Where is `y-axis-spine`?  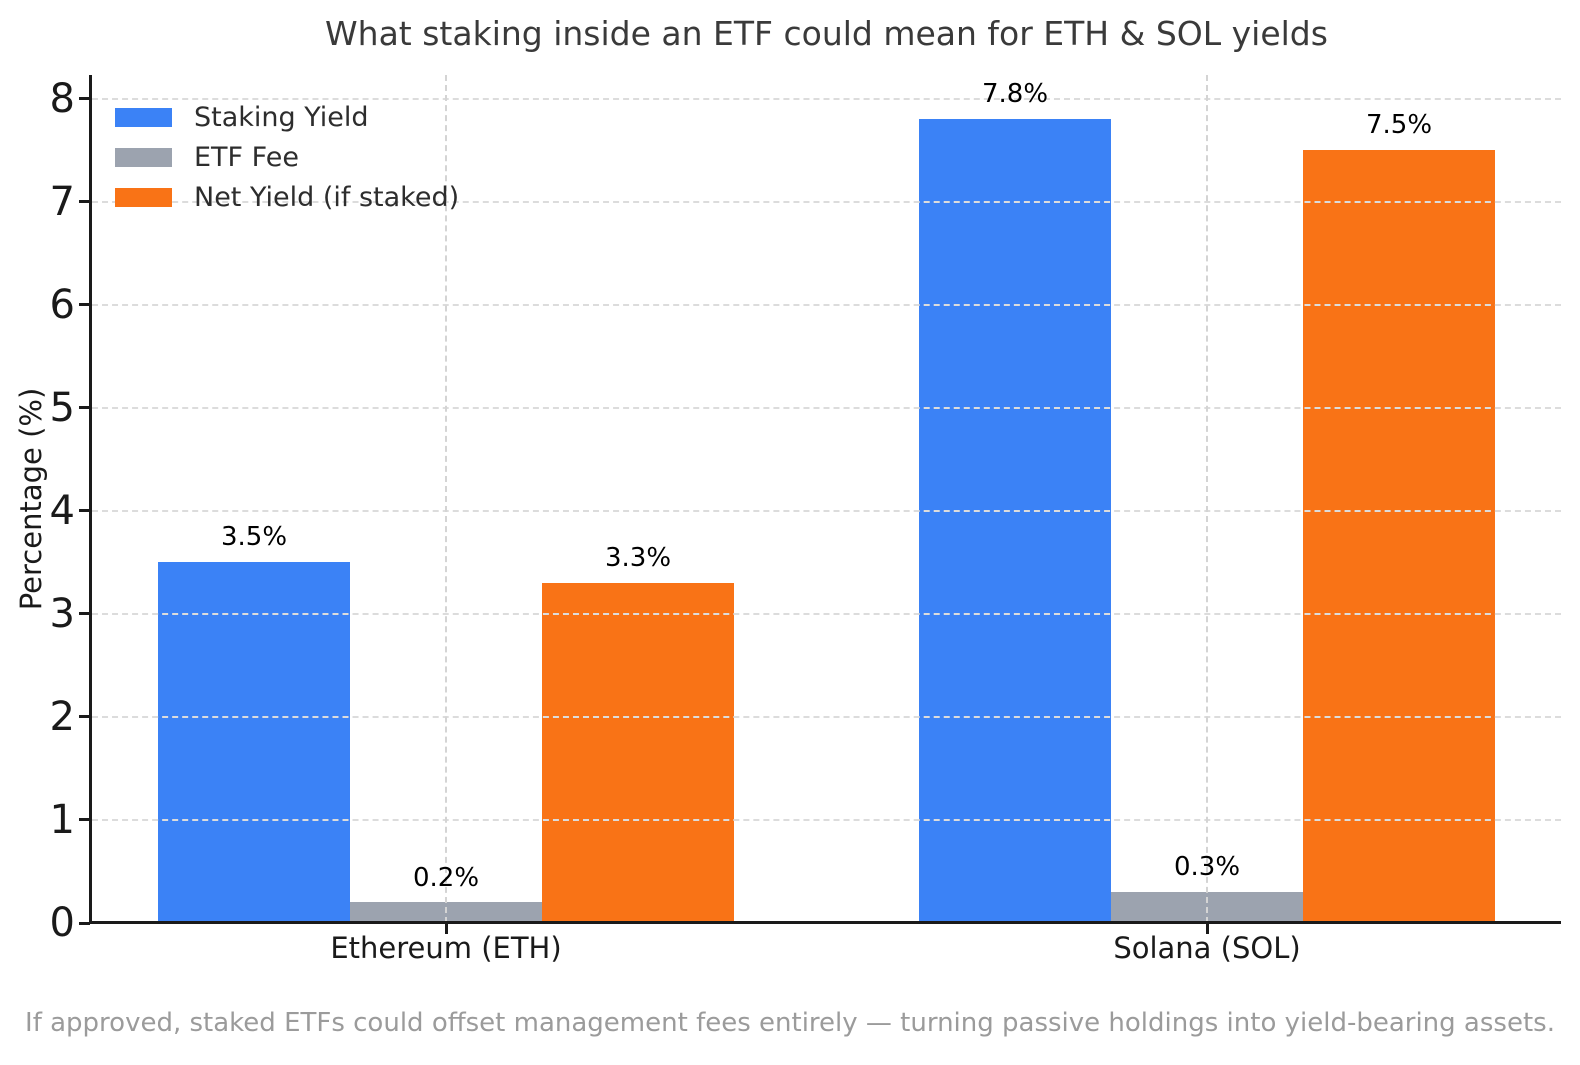
y-axis-spine is located at coordinates (90, 499).